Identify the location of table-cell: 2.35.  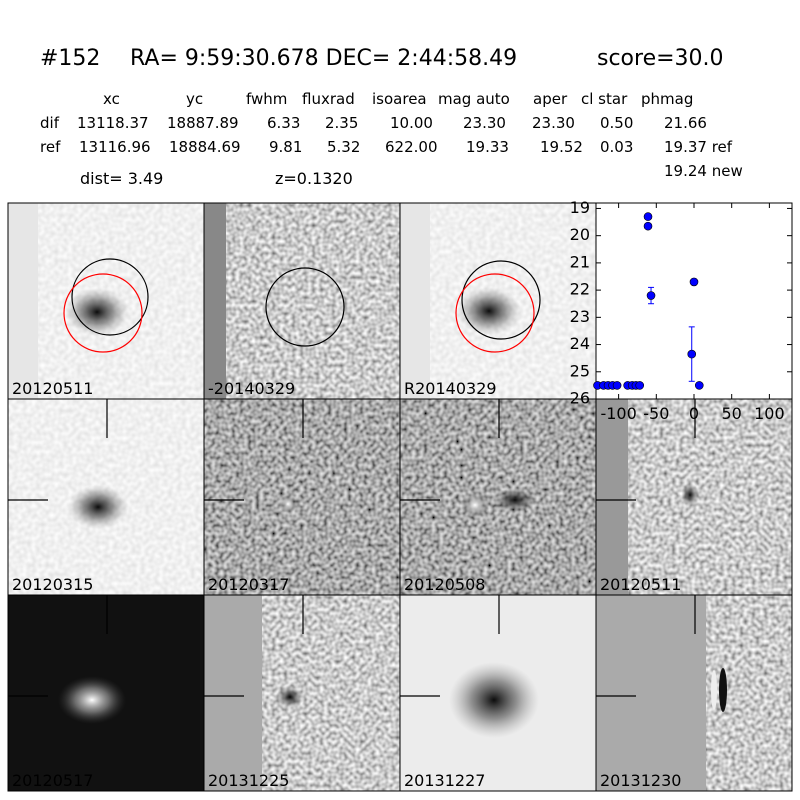
(341, 123).